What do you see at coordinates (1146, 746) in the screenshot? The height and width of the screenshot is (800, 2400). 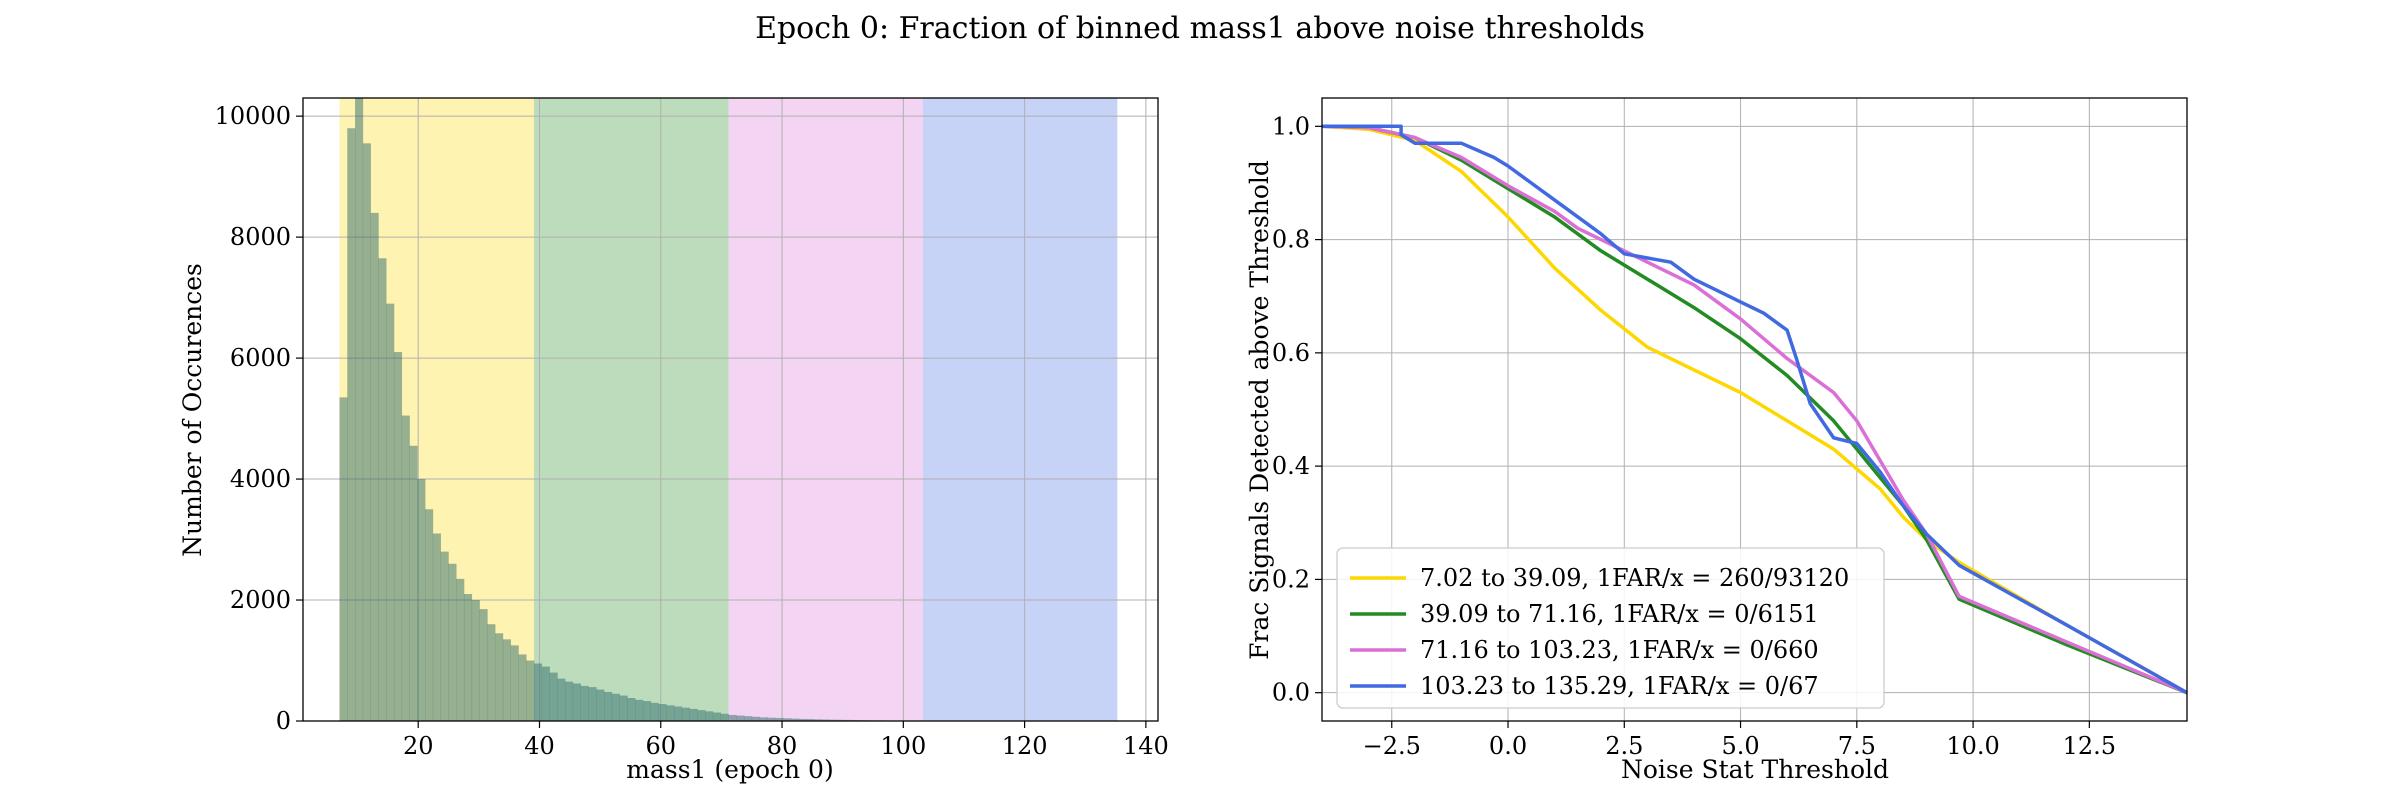 I see `histogram-x-tick-label: 140` at bounding box center [1146, 746].